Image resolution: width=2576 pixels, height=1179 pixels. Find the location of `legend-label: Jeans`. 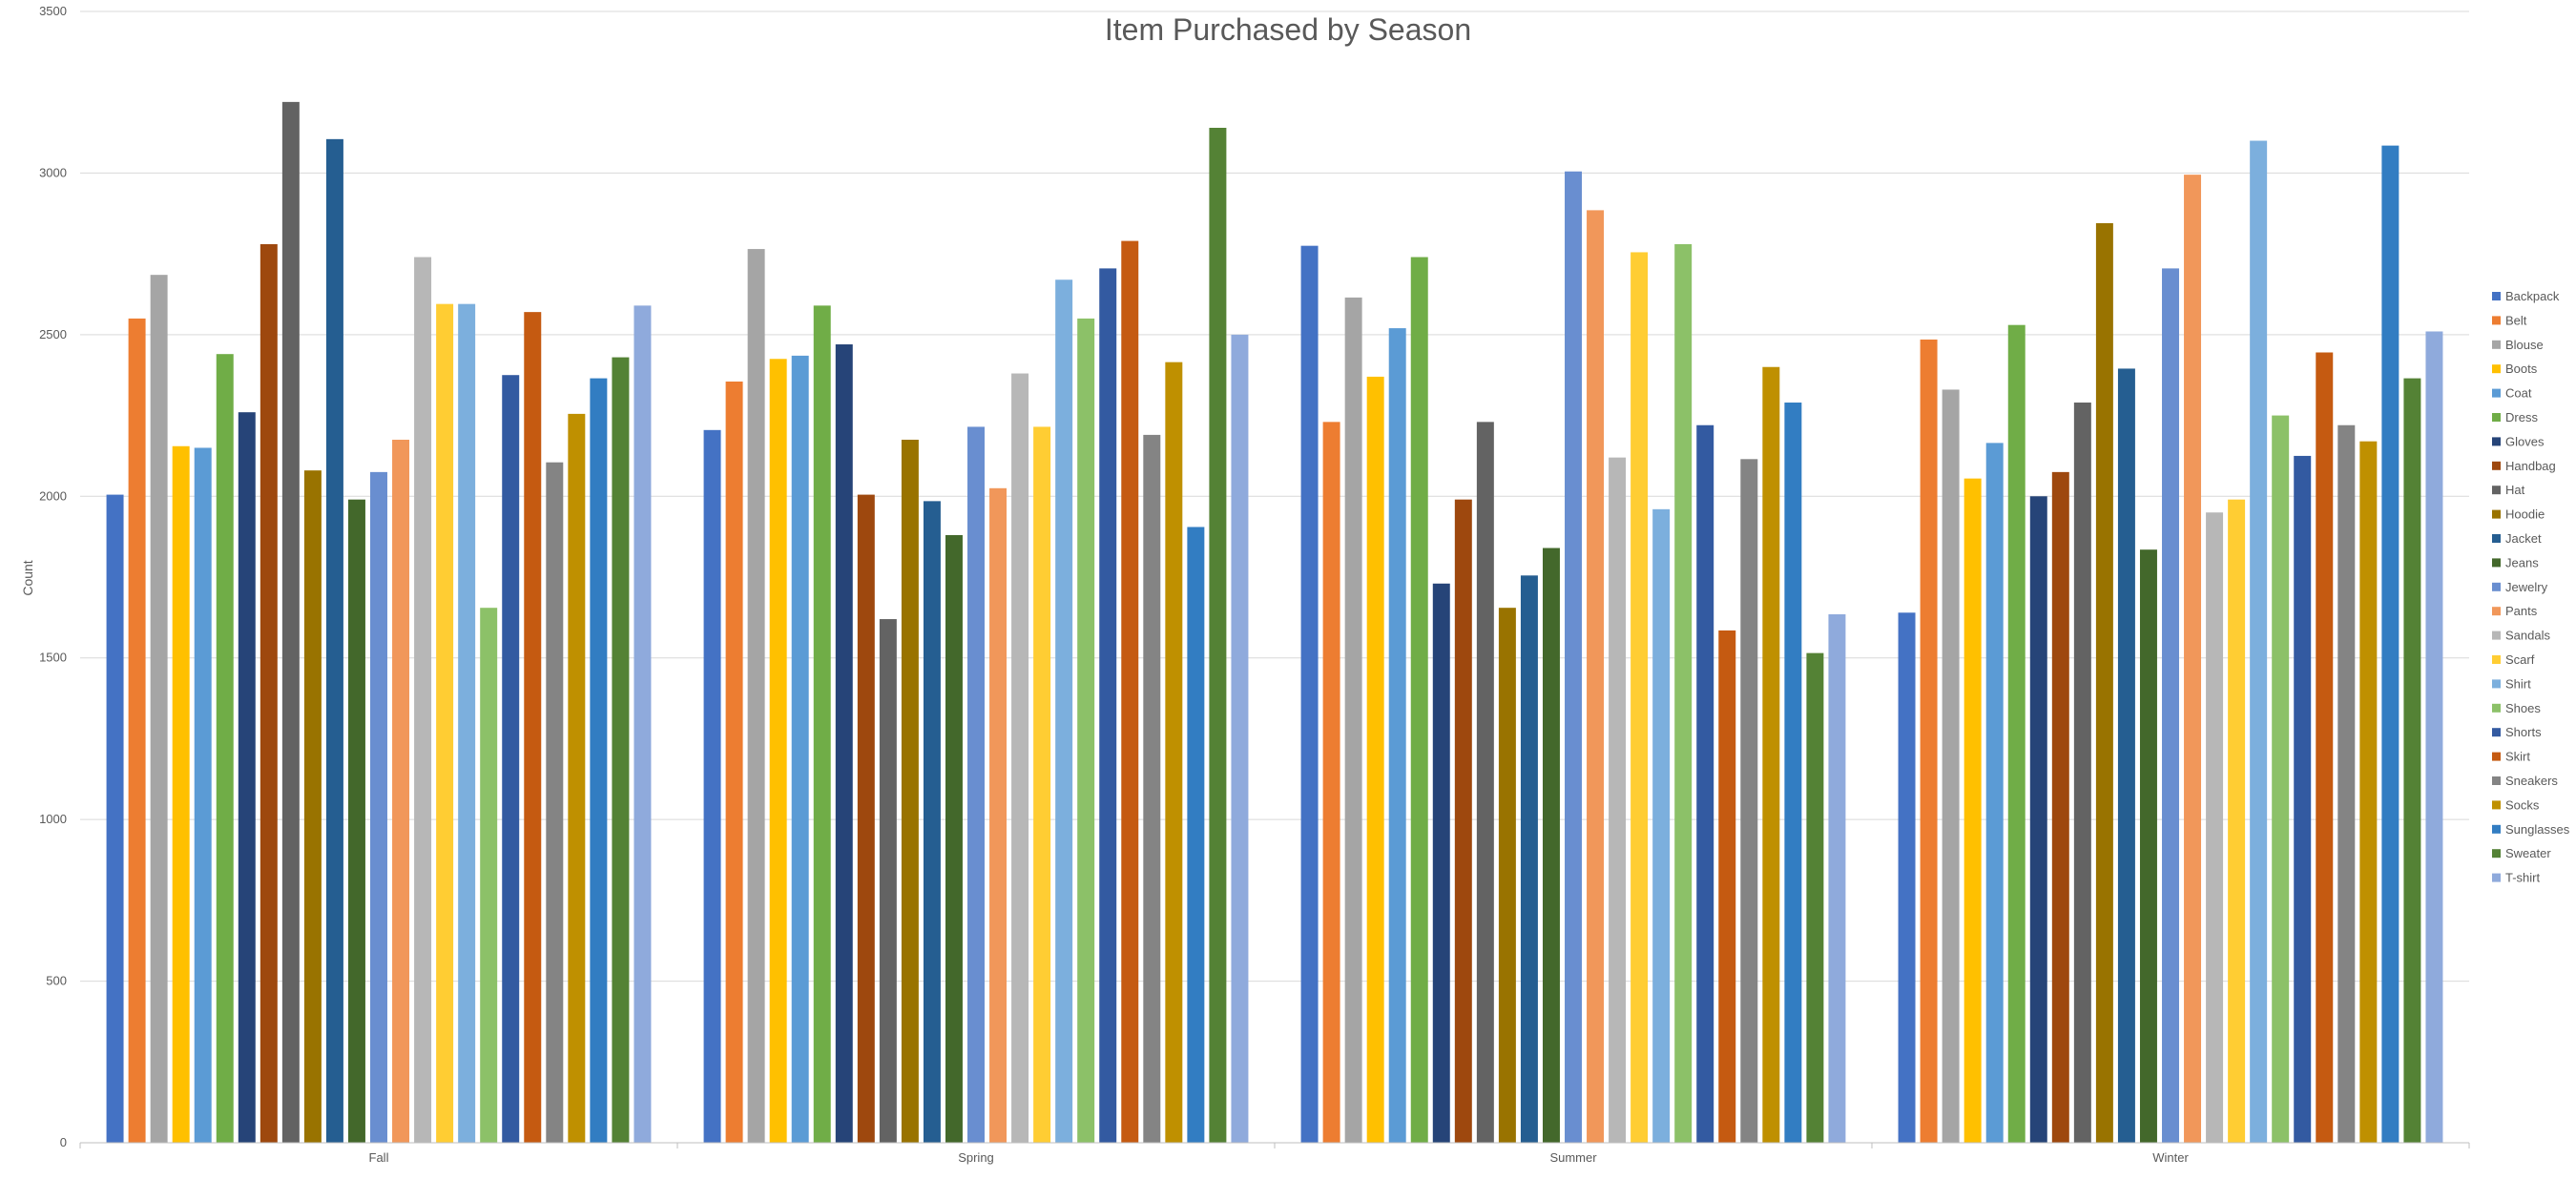

legend-label: Jeans is located at coordinates (2522, 562).